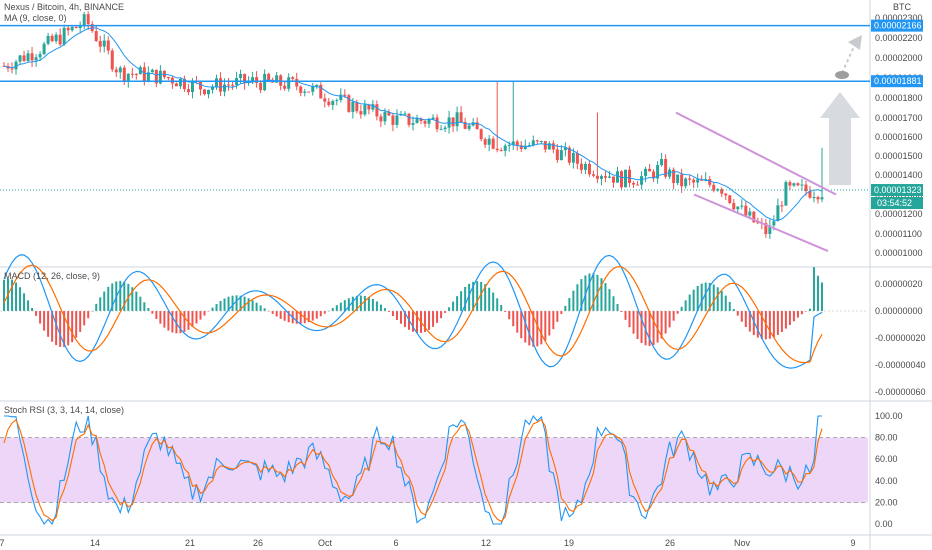 Image resolution: width=932 pixels, height=550 pixels. I want to click on projection-dot, so click(842, 75).